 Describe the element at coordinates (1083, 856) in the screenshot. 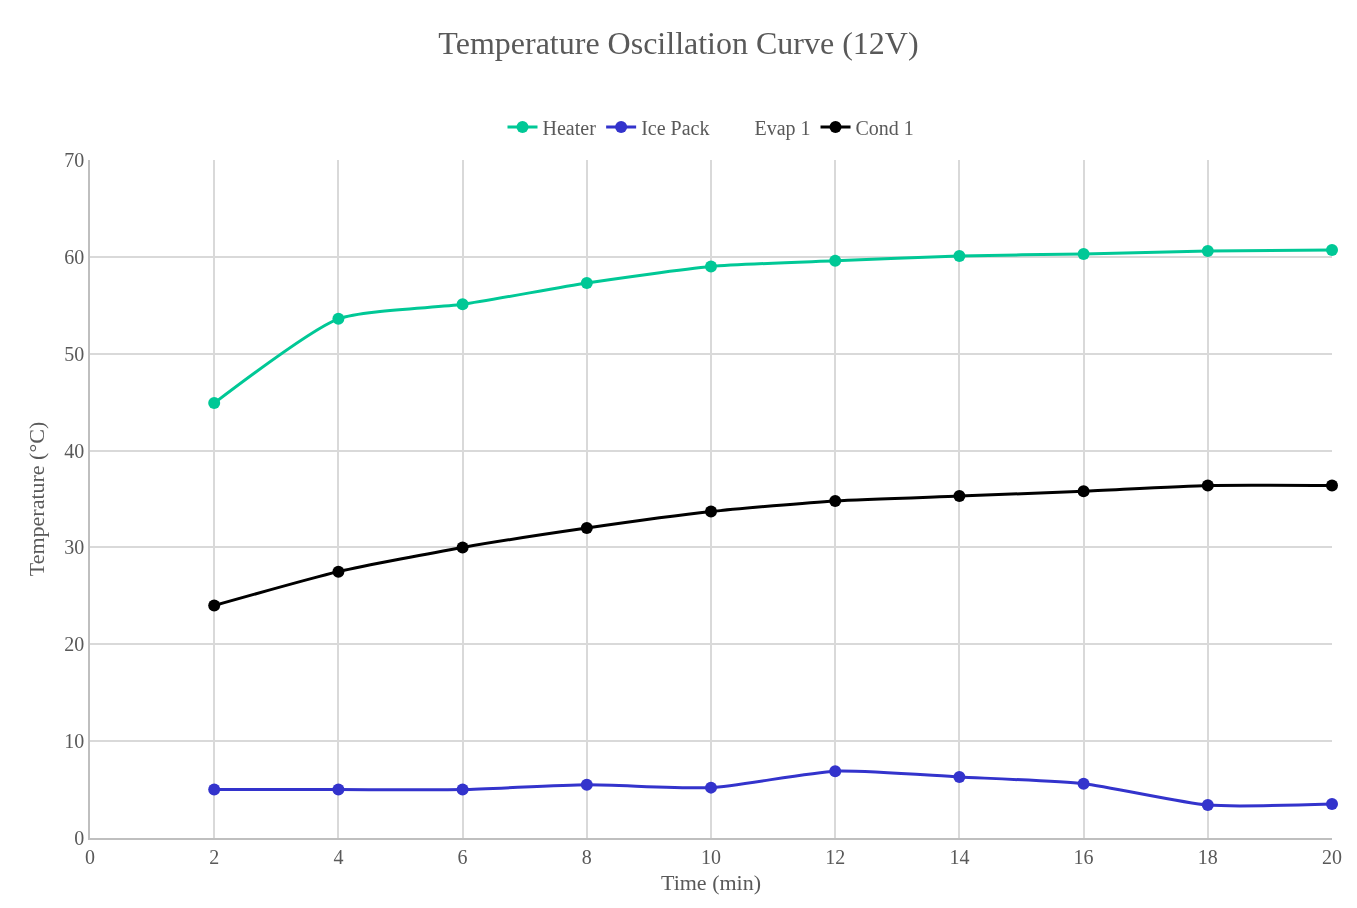

I see `x-tick-label: 16` at that location.